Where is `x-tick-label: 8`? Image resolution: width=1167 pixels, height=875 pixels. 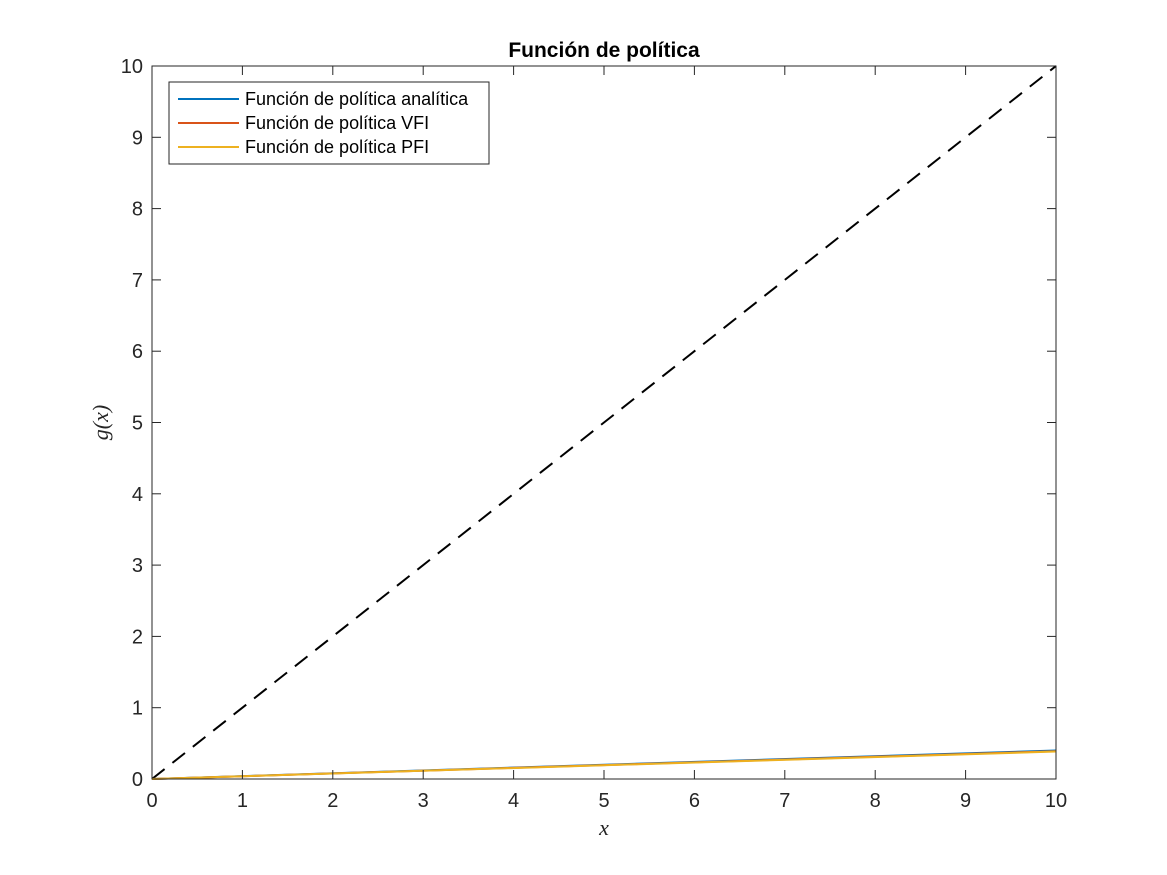
x-tick-label: 8 is located at coordinates (875, 801).